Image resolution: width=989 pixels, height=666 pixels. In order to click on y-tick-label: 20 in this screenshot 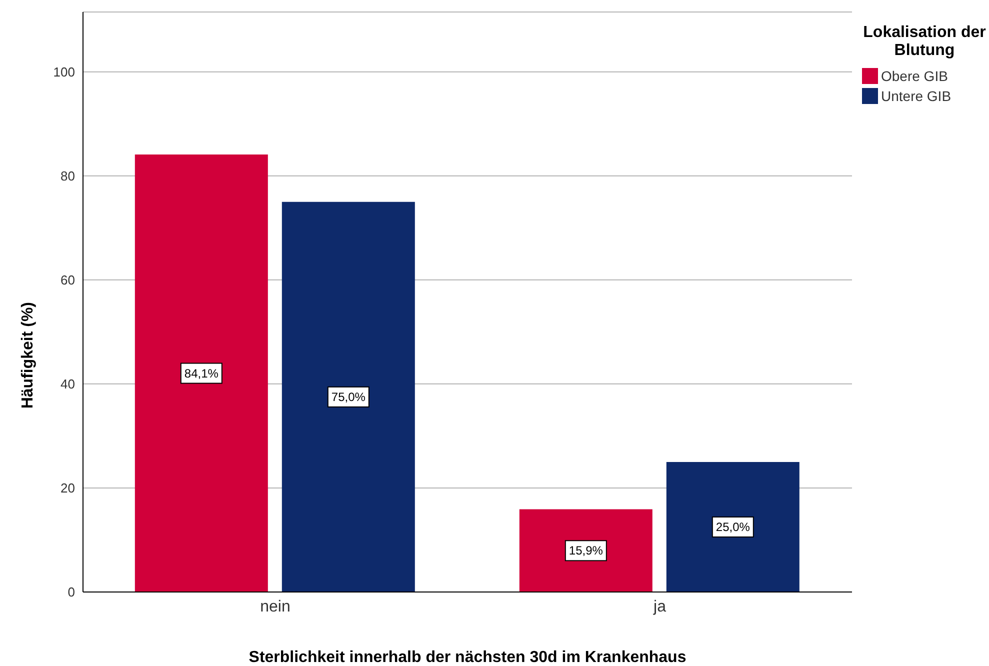, I will do `click(67, 488)`.